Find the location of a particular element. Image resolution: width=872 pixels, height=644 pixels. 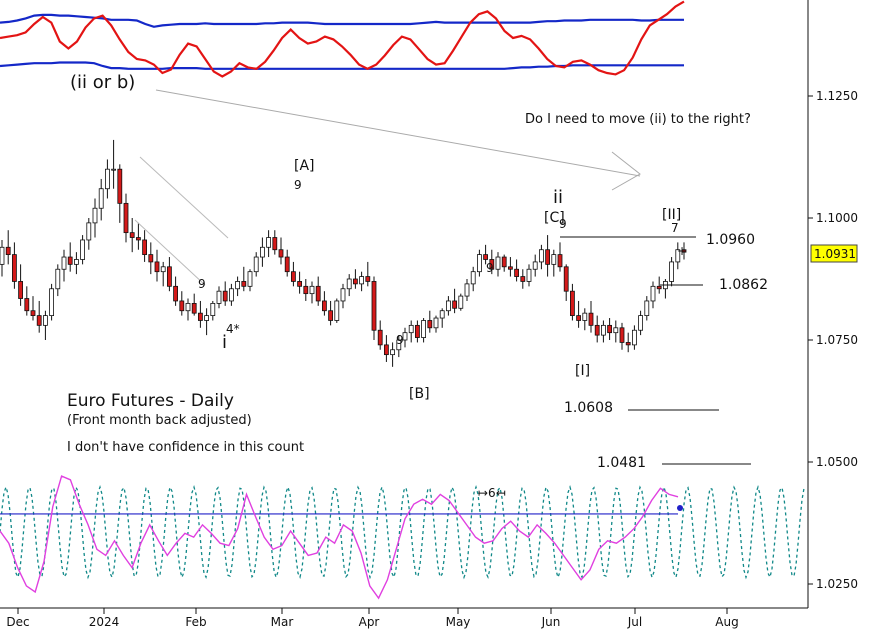

x-tick-label: Dec is located at coordinates (17, 622).